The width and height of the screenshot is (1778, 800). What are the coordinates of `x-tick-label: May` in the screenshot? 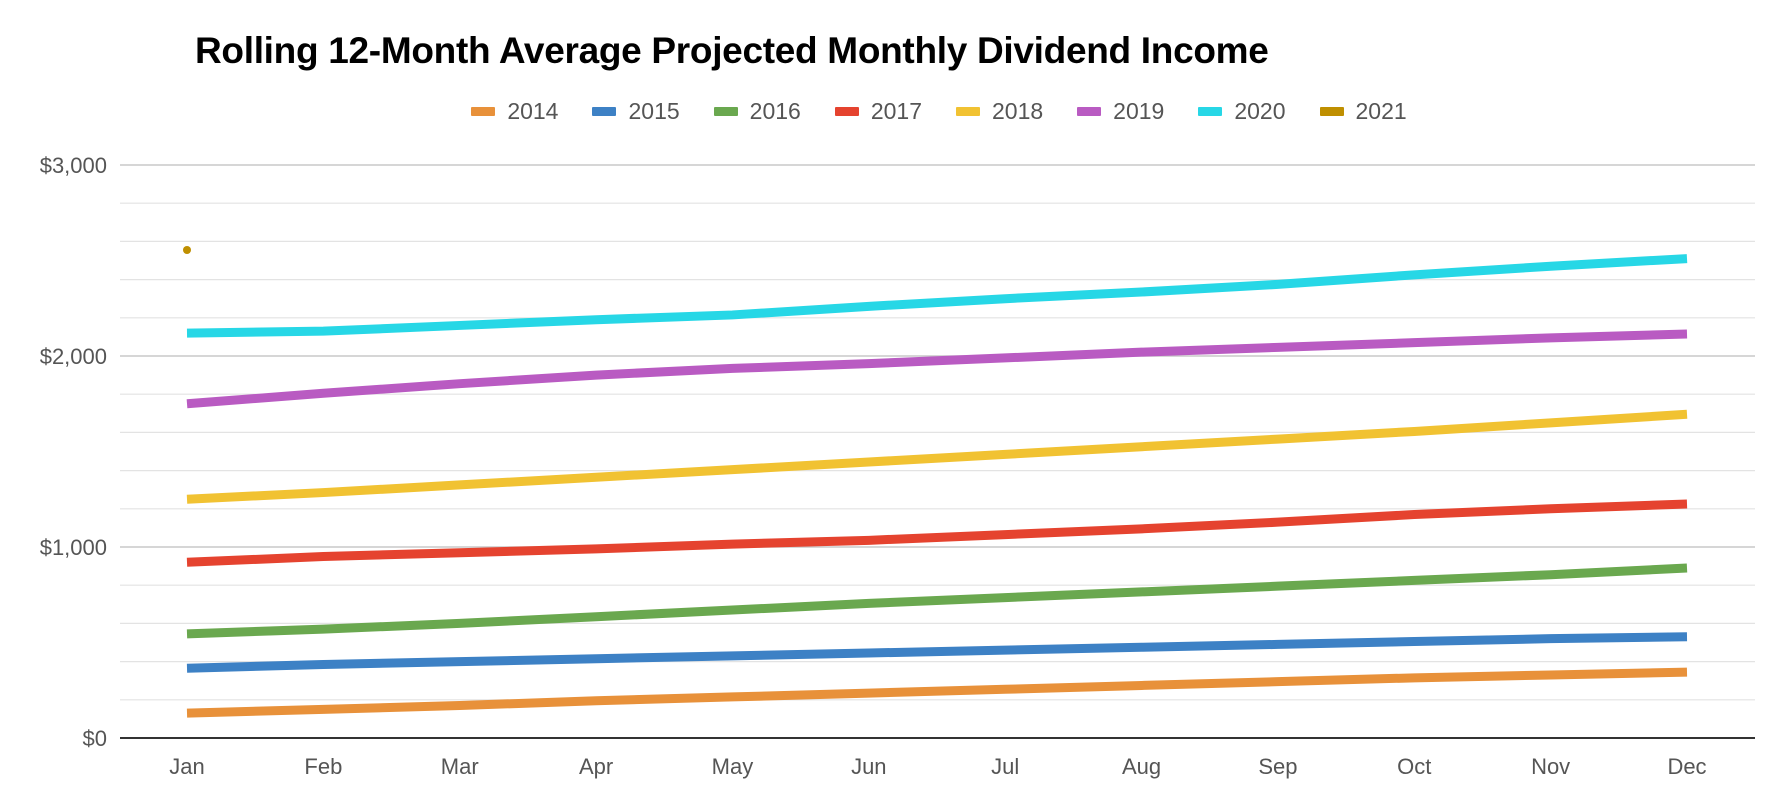 It's located at (733, 766).